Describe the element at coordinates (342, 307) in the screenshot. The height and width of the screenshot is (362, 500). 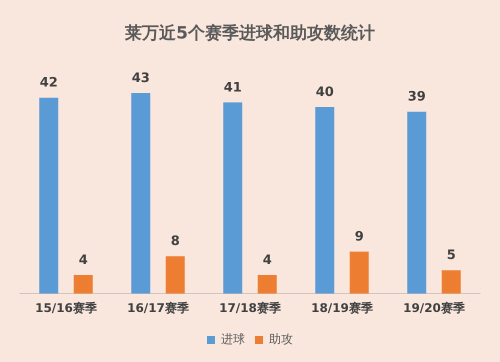
I see `x-tick-label: 18/19赛季` at that location.